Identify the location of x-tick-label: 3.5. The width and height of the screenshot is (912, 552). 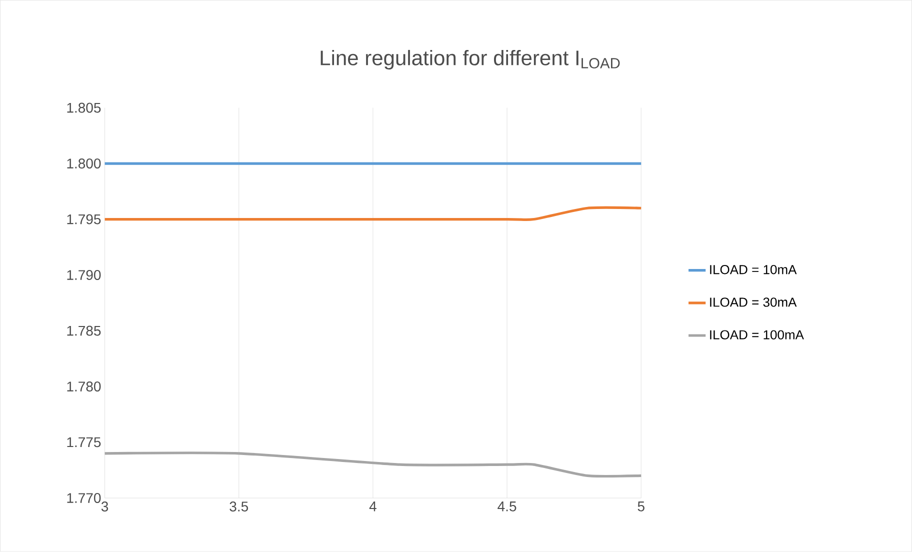
(239, 507).